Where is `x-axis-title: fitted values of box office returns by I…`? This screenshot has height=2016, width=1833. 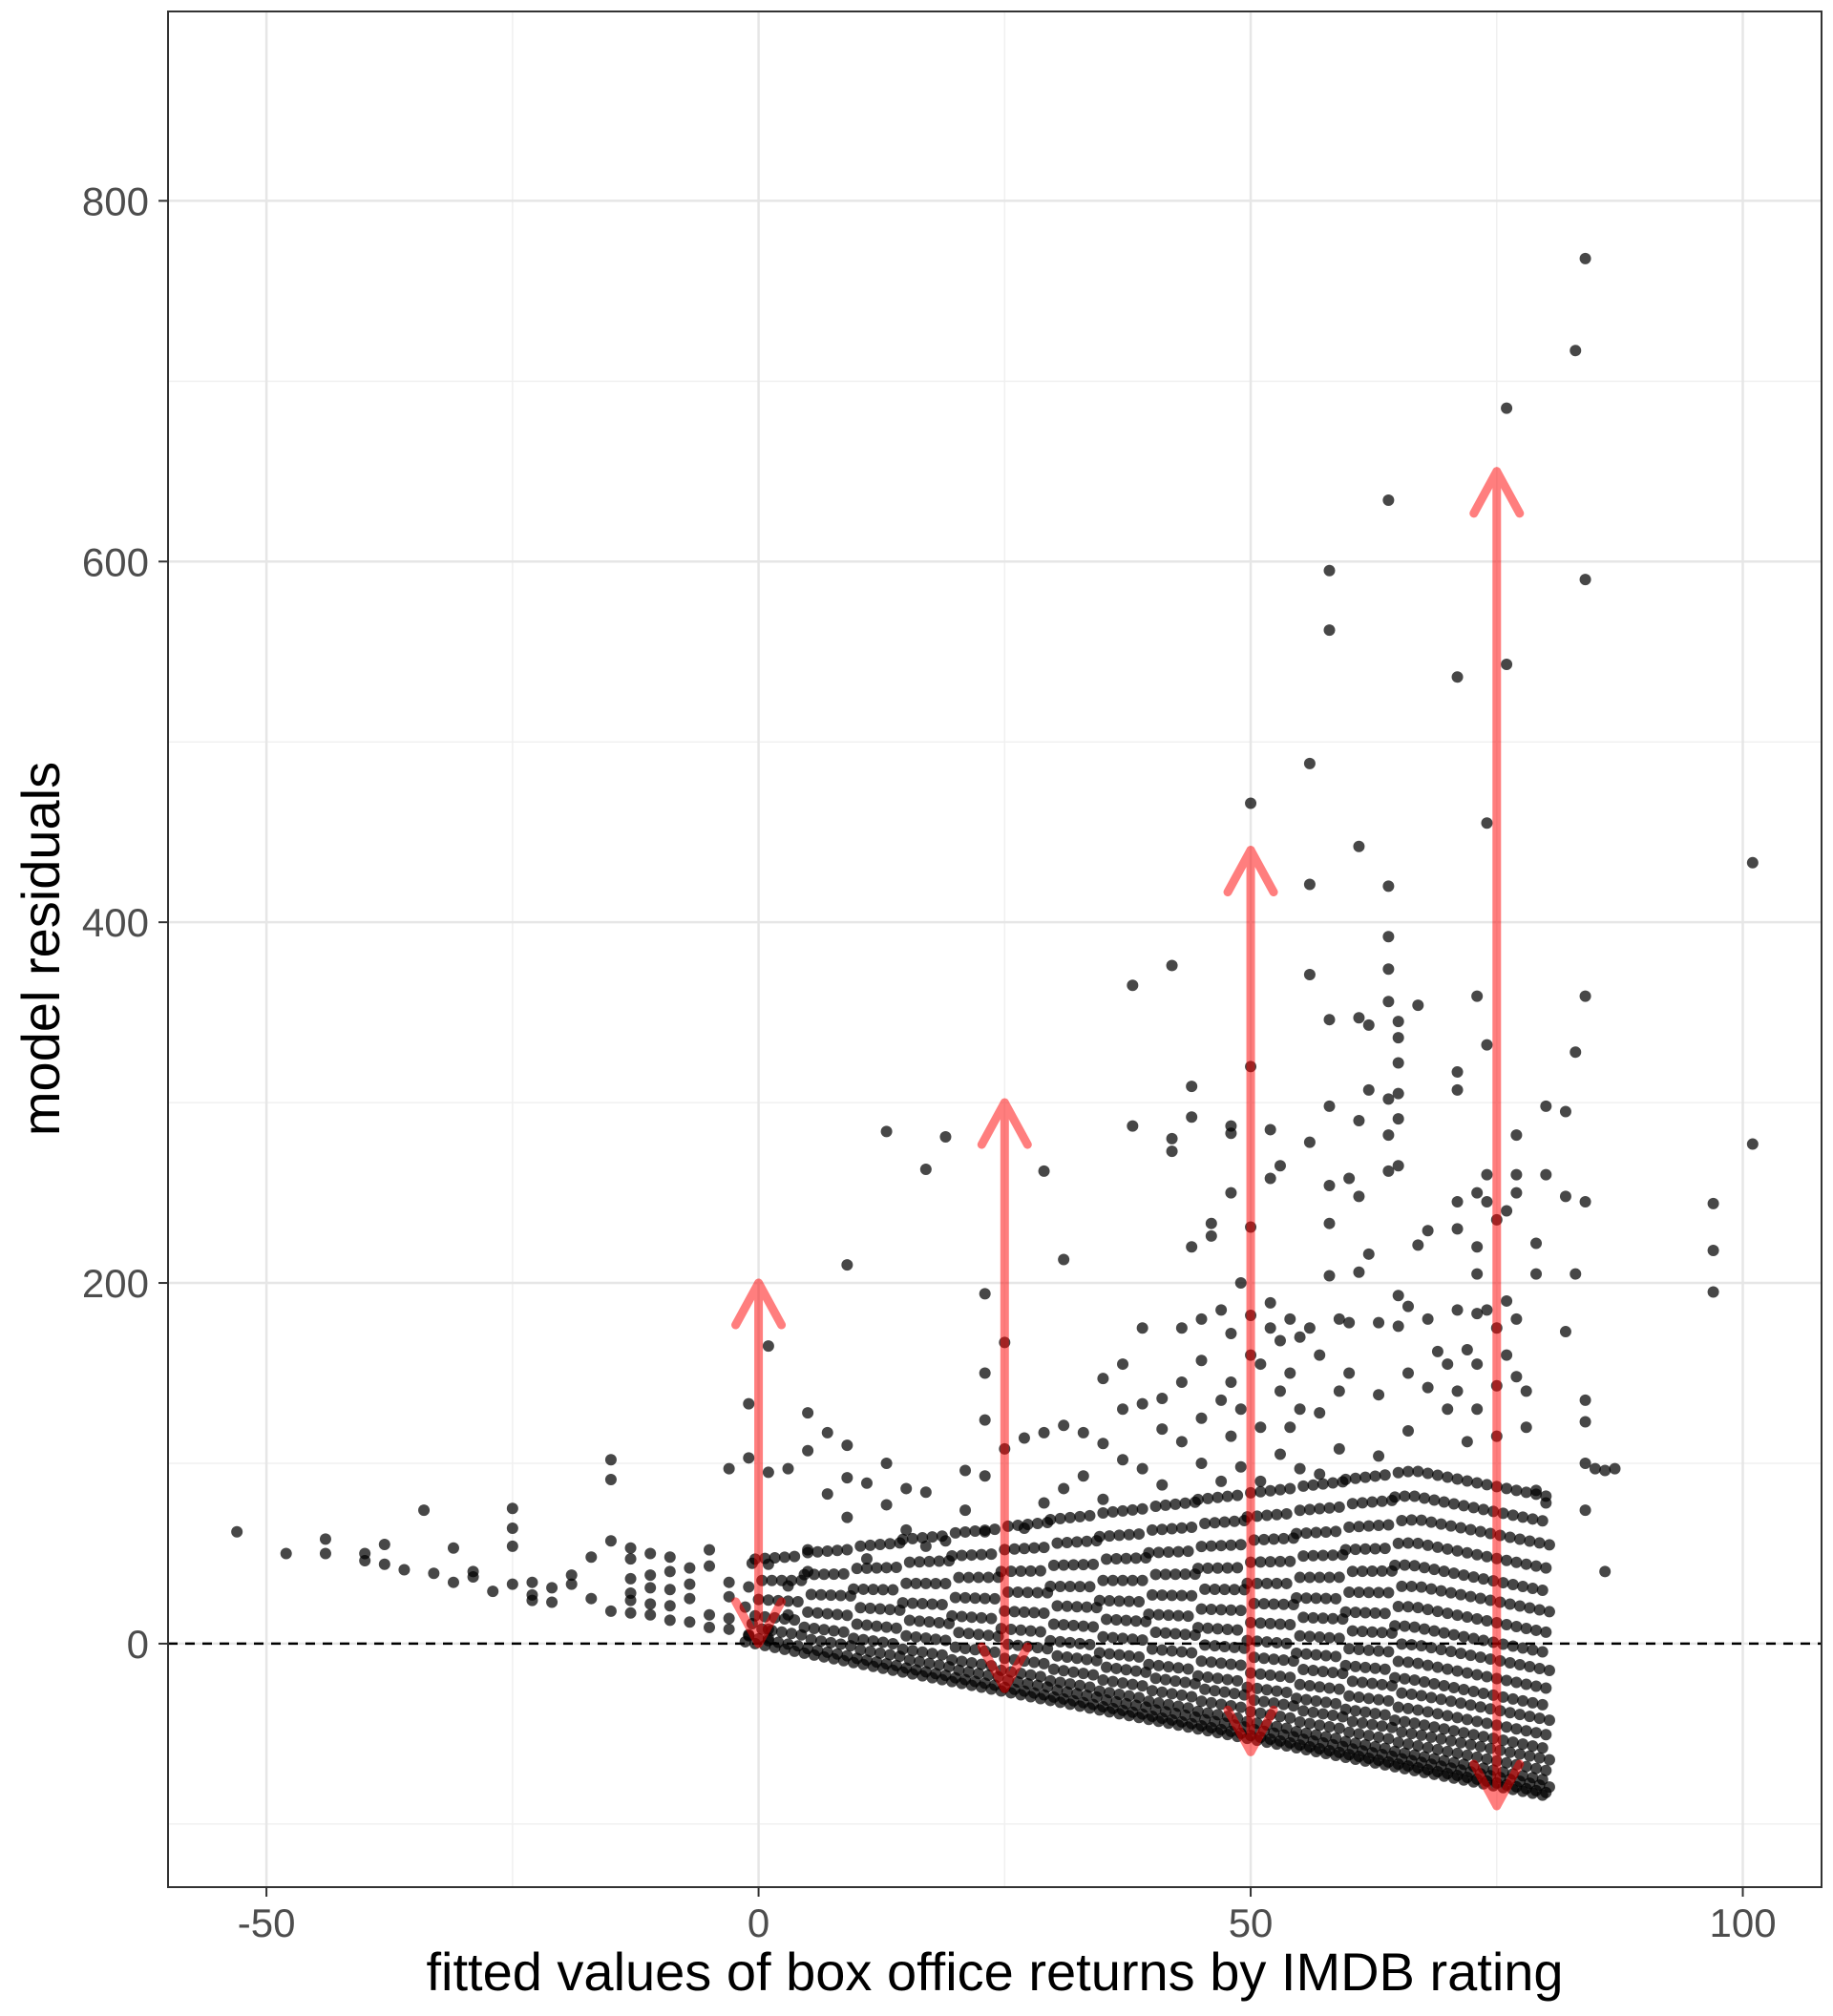 x-axis-title: fitted values of box office returns by I… is located at coordinates (994, 1972).